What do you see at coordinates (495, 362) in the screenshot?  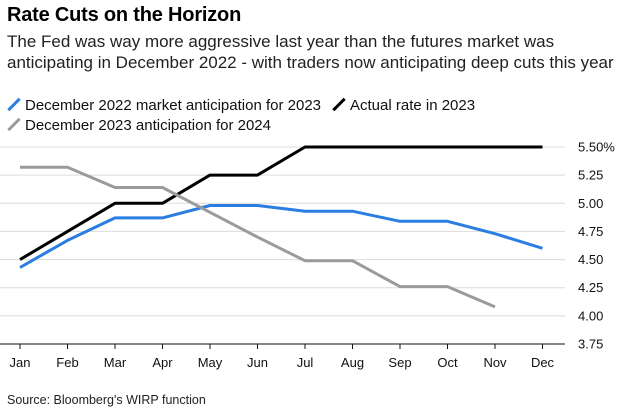 I see `x-tick-label: Nov` at bounding box center [495, 362].